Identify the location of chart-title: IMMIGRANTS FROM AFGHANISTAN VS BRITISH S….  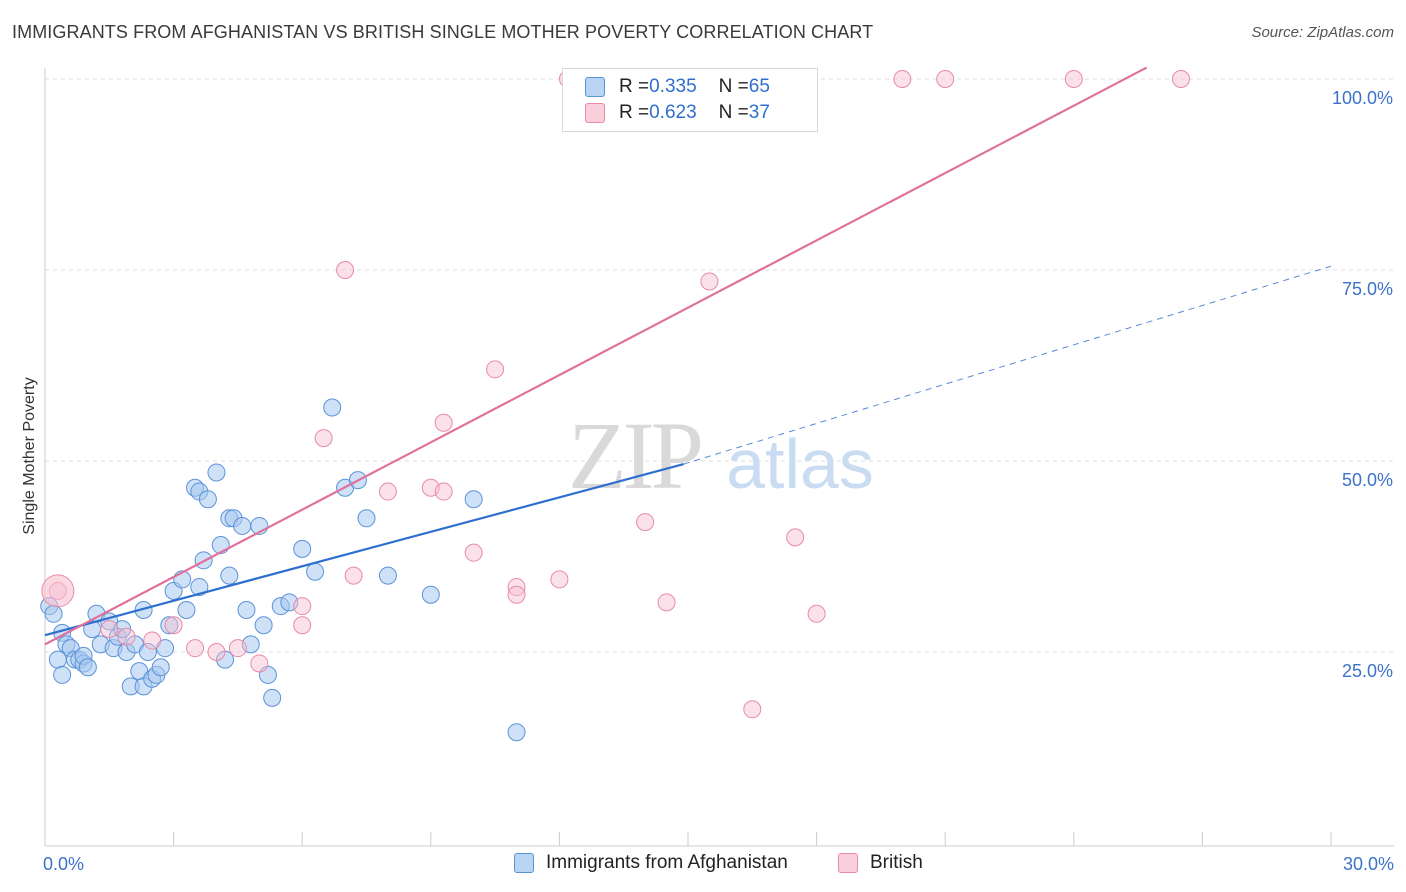
(443, 32).